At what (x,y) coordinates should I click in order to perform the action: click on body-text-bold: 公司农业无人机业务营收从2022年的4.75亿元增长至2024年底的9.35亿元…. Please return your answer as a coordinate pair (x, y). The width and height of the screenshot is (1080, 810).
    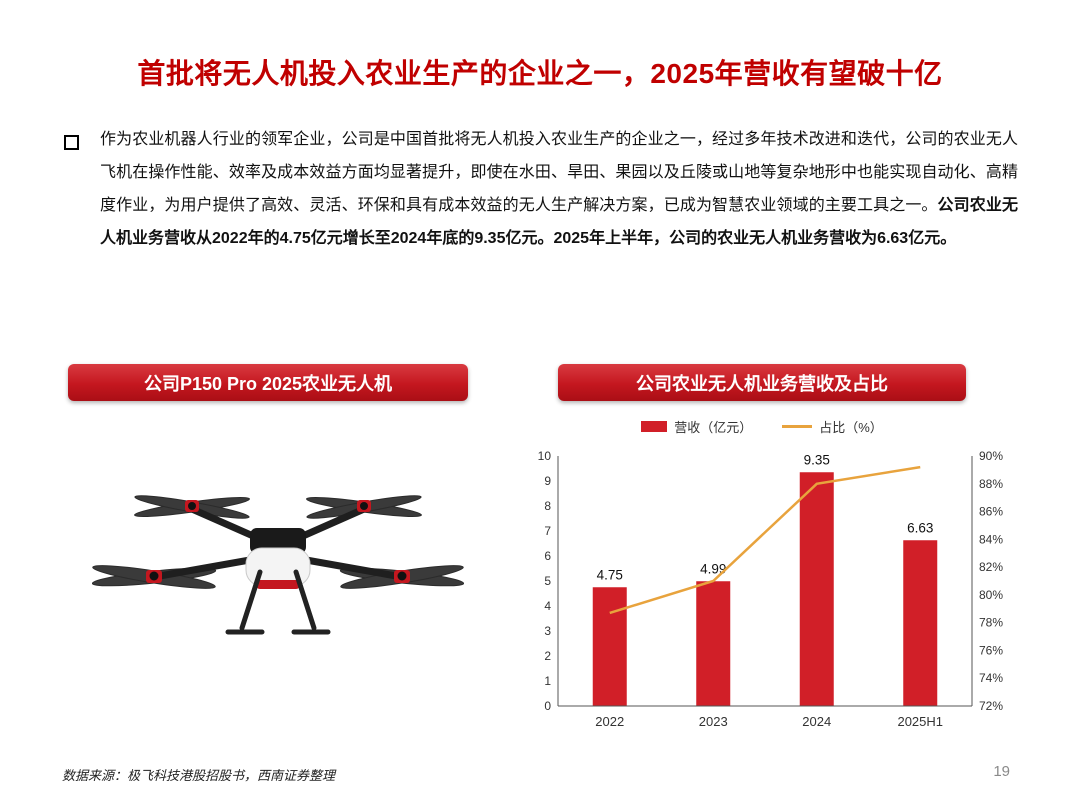
    Looking at the image, I should click on (559, 222).